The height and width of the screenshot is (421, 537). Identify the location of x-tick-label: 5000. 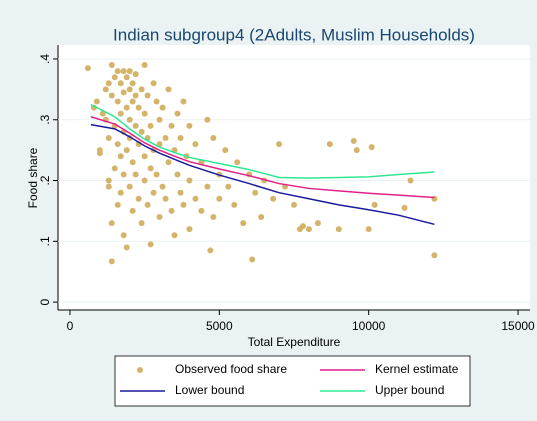
(219, 326).